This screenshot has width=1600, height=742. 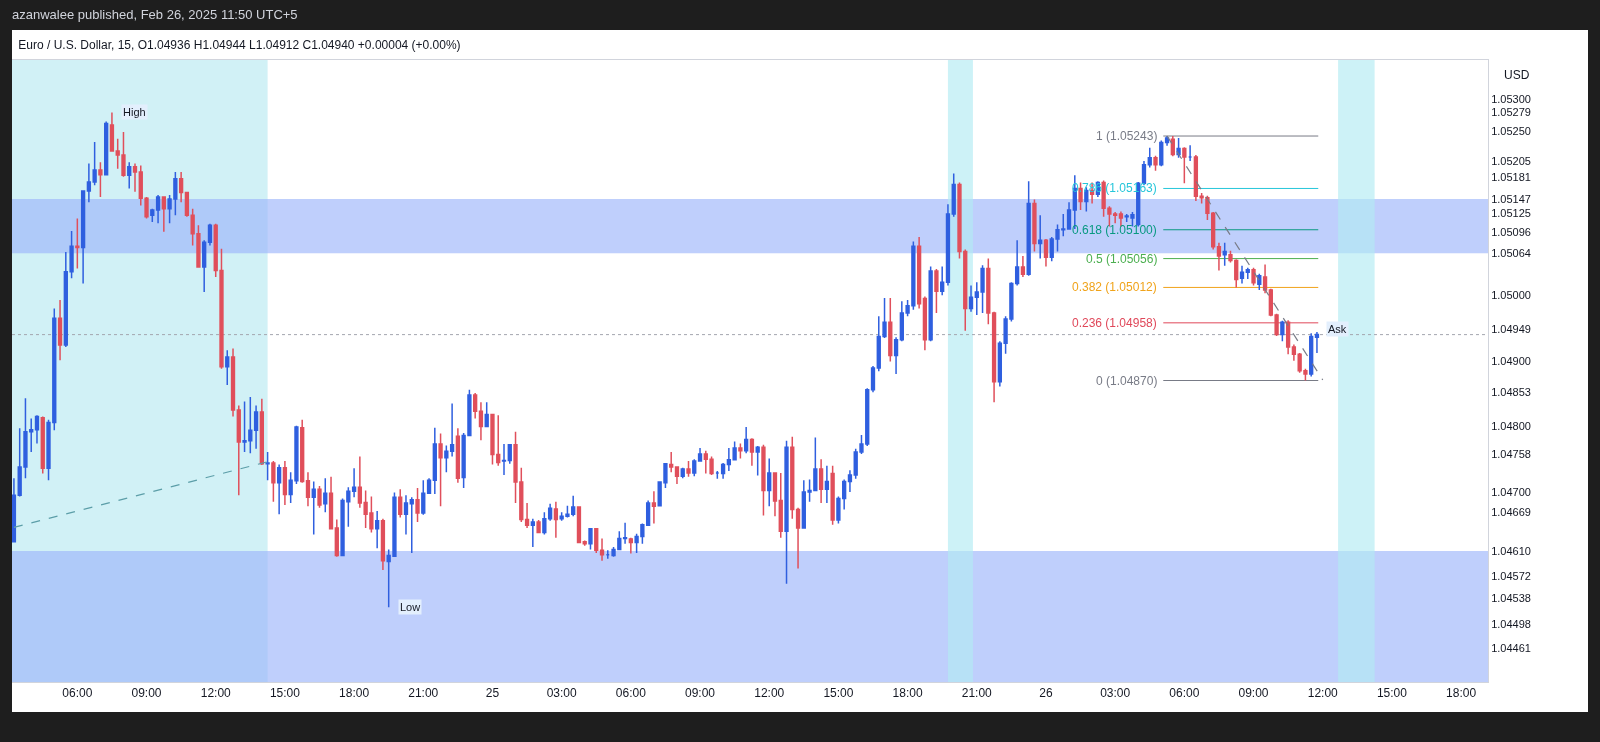 I want to click on y-tick-label: 1.04758, so click(x=1511, y=453).